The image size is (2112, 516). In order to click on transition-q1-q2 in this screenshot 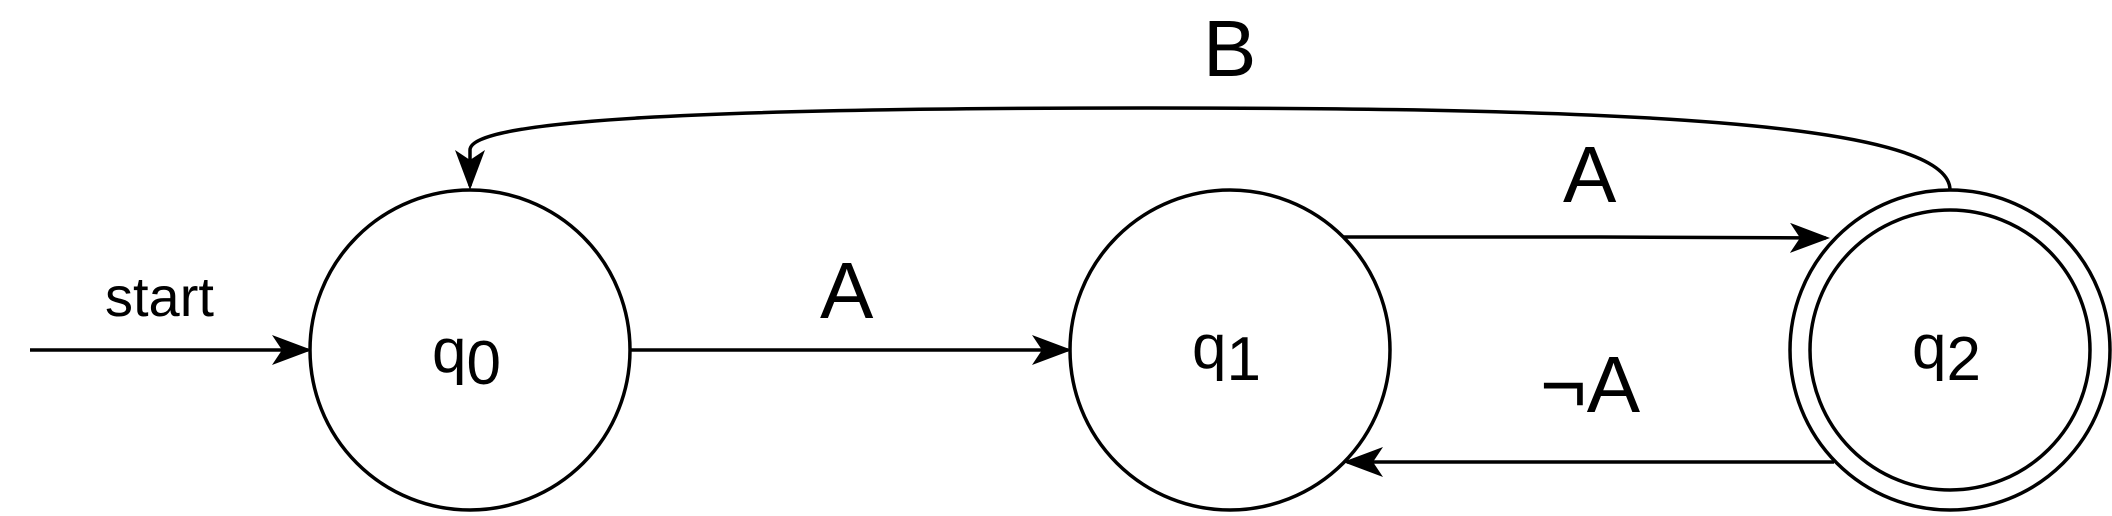, I will do `click(1586, 237)`.